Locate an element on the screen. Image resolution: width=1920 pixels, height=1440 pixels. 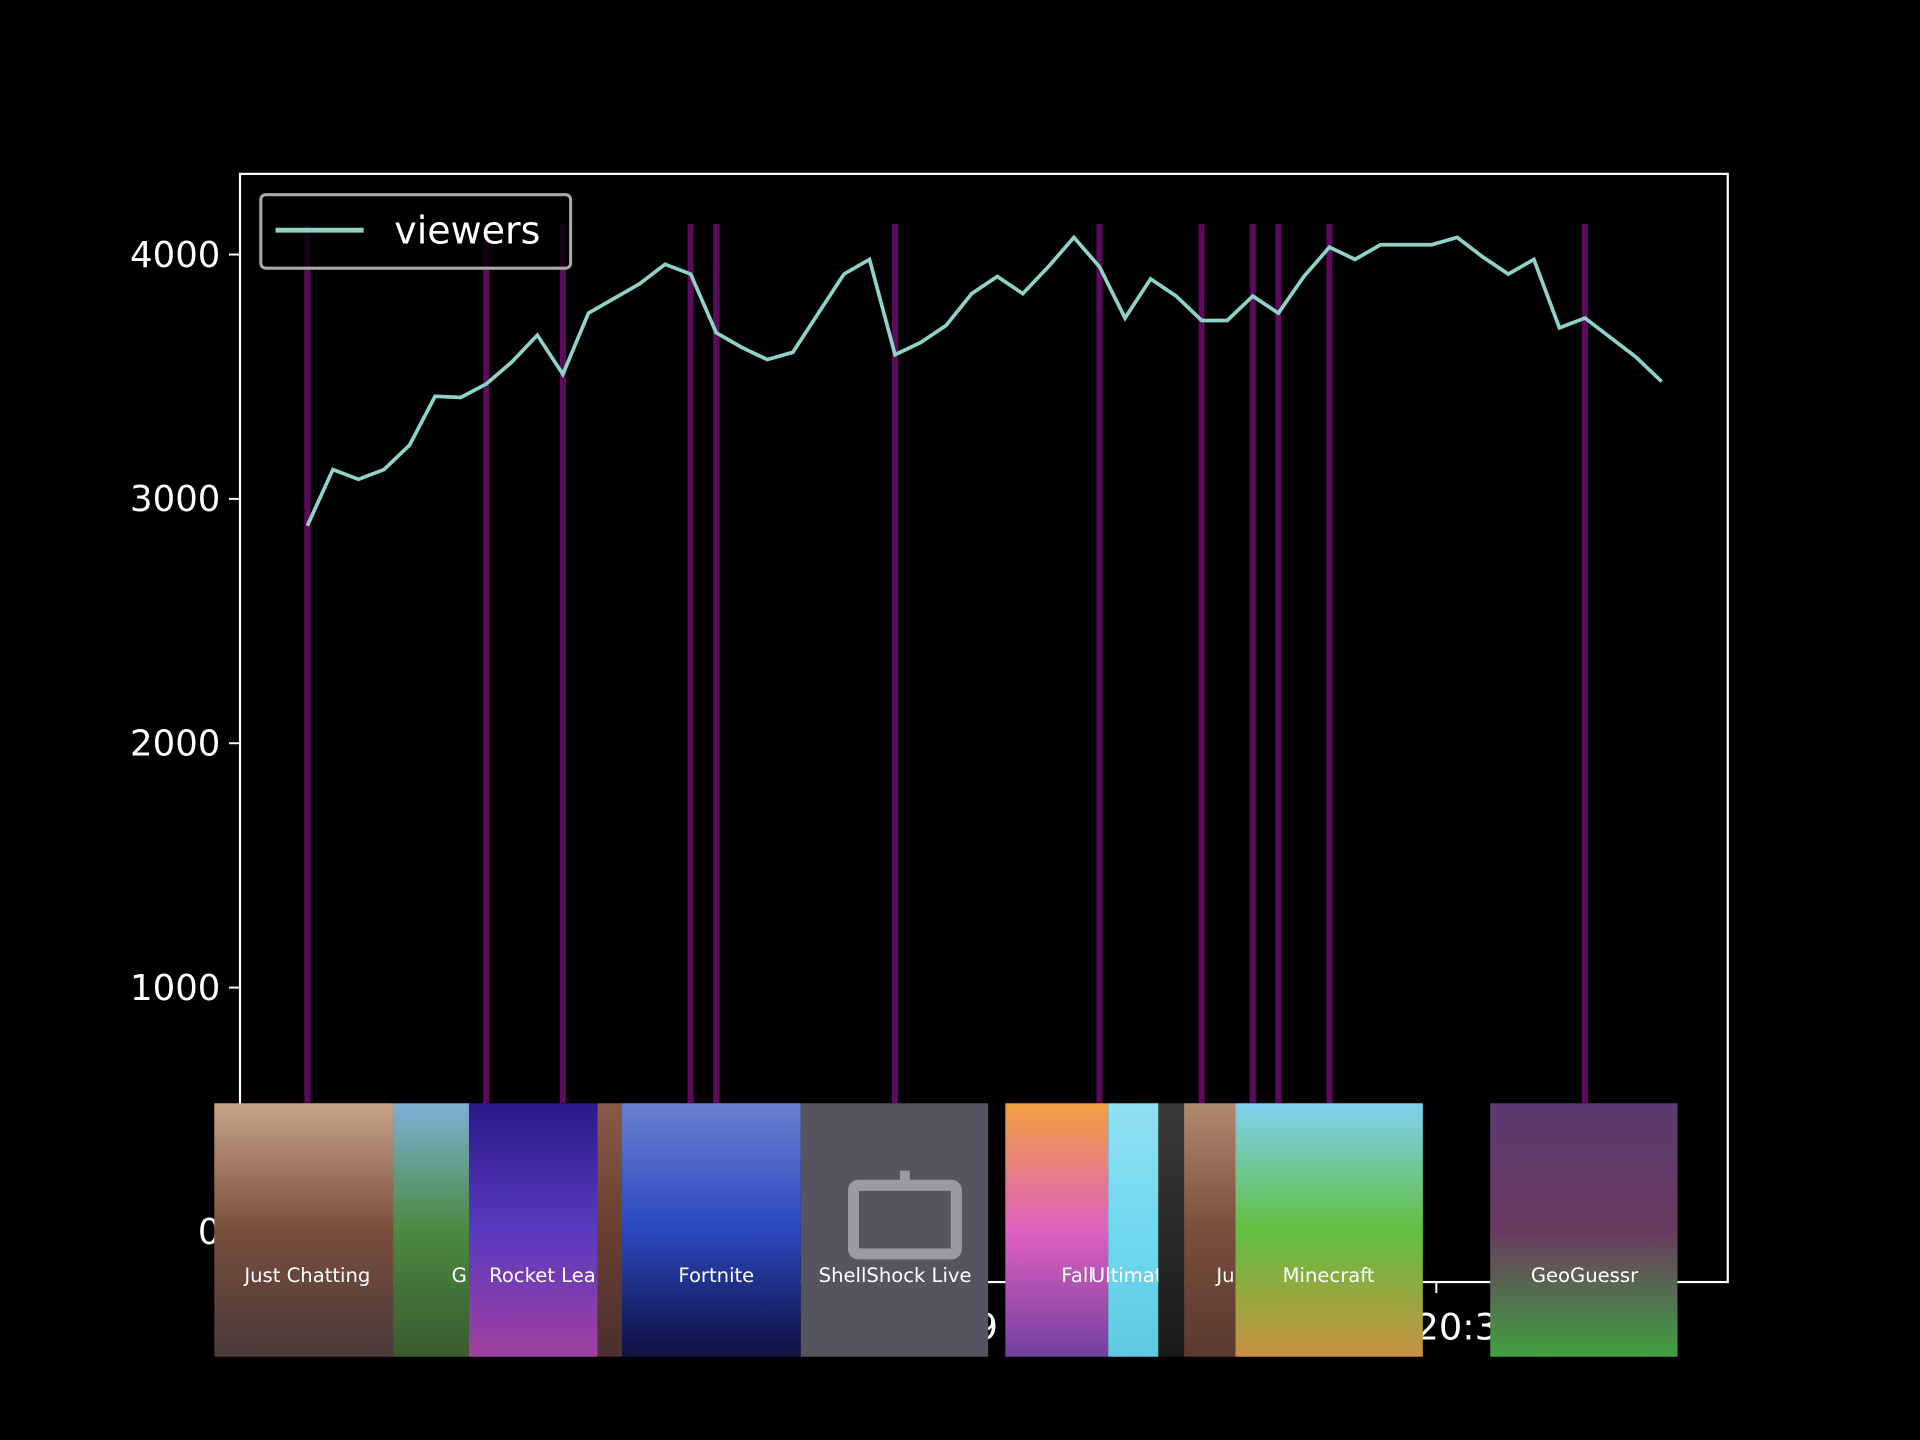
game-tile-label: Just Chatting is located at coordinates (306, 1275).